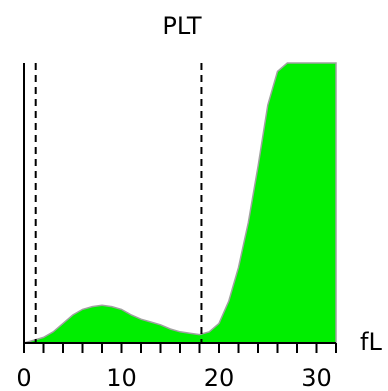 This screenshot has height=391, width=388. What do you see at coordinates (23, 377) in the screenshot?
I see `x-tick-label-0: 0` at bounding box center [23, 377].